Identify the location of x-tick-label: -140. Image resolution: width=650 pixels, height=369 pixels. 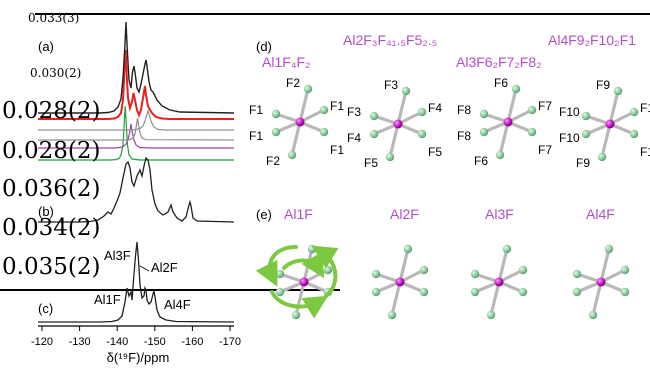
(117, 342).